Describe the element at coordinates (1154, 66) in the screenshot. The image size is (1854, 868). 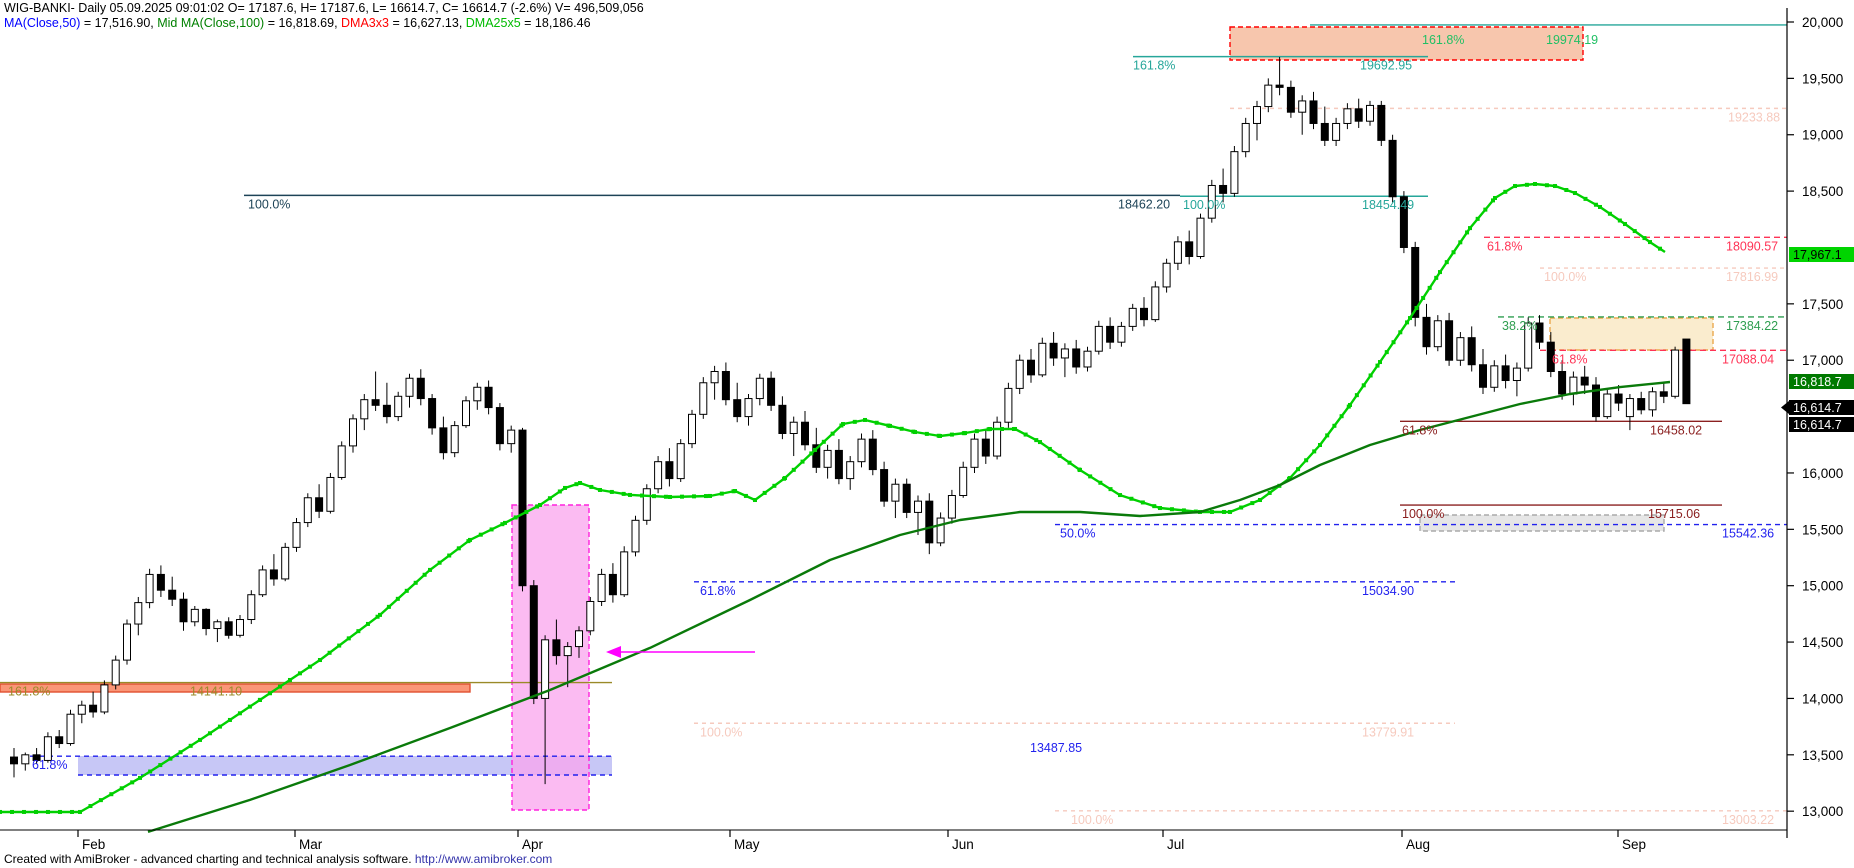
I see `fib-label: 161.8%` at that location.